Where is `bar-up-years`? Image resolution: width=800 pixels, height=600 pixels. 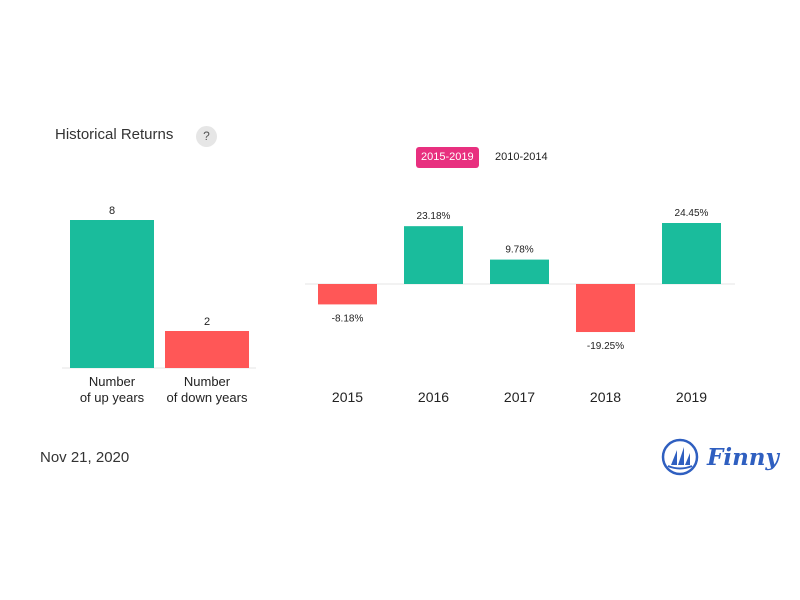 bar-up-years is located at coordinates (112, 294).